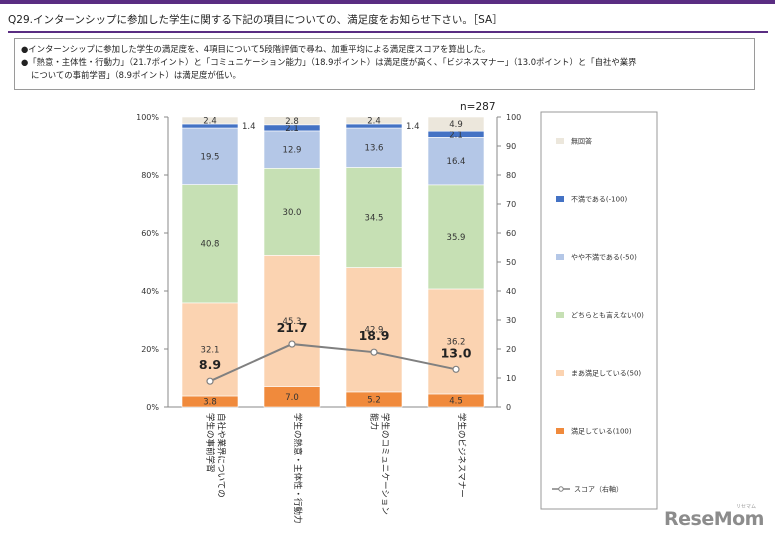  I want to click on category-label: 能力, so click(374, 421).